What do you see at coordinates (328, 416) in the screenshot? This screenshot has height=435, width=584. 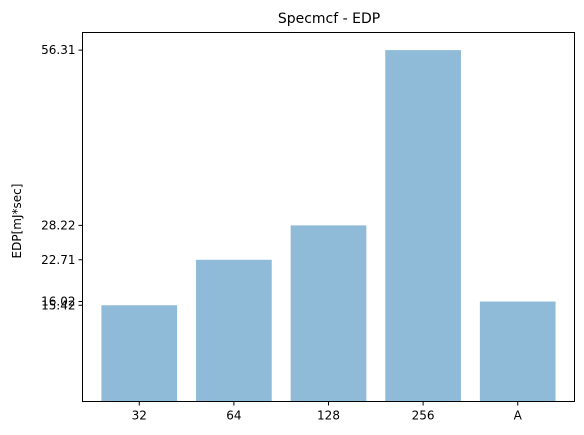 I see `x-tick-label: 128` at bounding box center [328, 416].